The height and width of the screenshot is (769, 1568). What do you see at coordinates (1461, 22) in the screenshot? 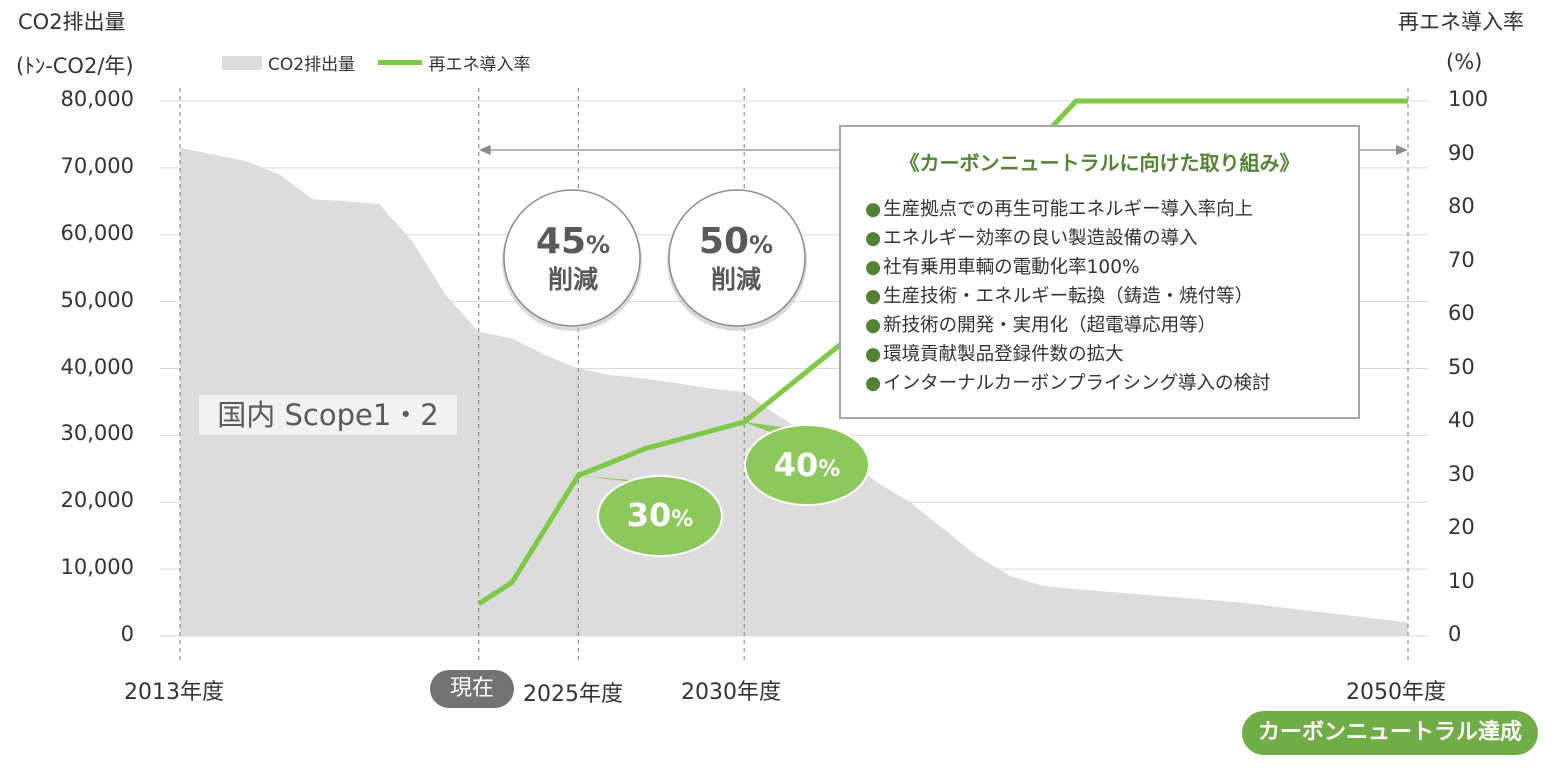
I see `right-axis-title: 再エネ導入率` at bounding box center [1461, 22].